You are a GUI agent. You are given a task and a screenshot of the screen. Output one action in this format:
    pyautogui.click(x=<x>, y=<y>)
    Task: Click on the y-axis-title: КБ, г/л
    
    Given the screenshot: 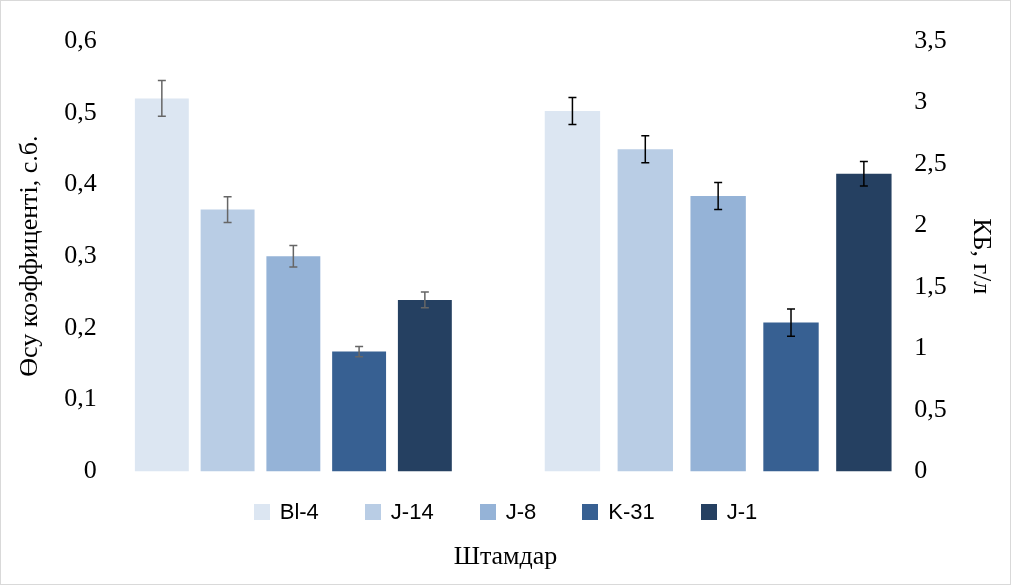 What is the action you would take?
    pyautogui.click(x=982, y=256)
    